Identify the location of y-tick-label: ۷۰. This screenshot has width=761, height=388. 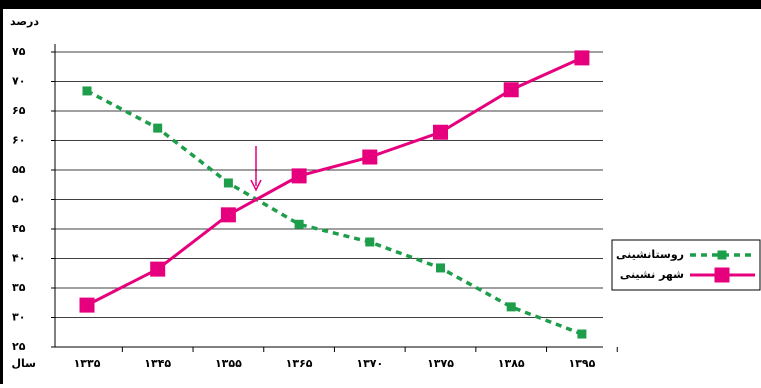
(18, 81).